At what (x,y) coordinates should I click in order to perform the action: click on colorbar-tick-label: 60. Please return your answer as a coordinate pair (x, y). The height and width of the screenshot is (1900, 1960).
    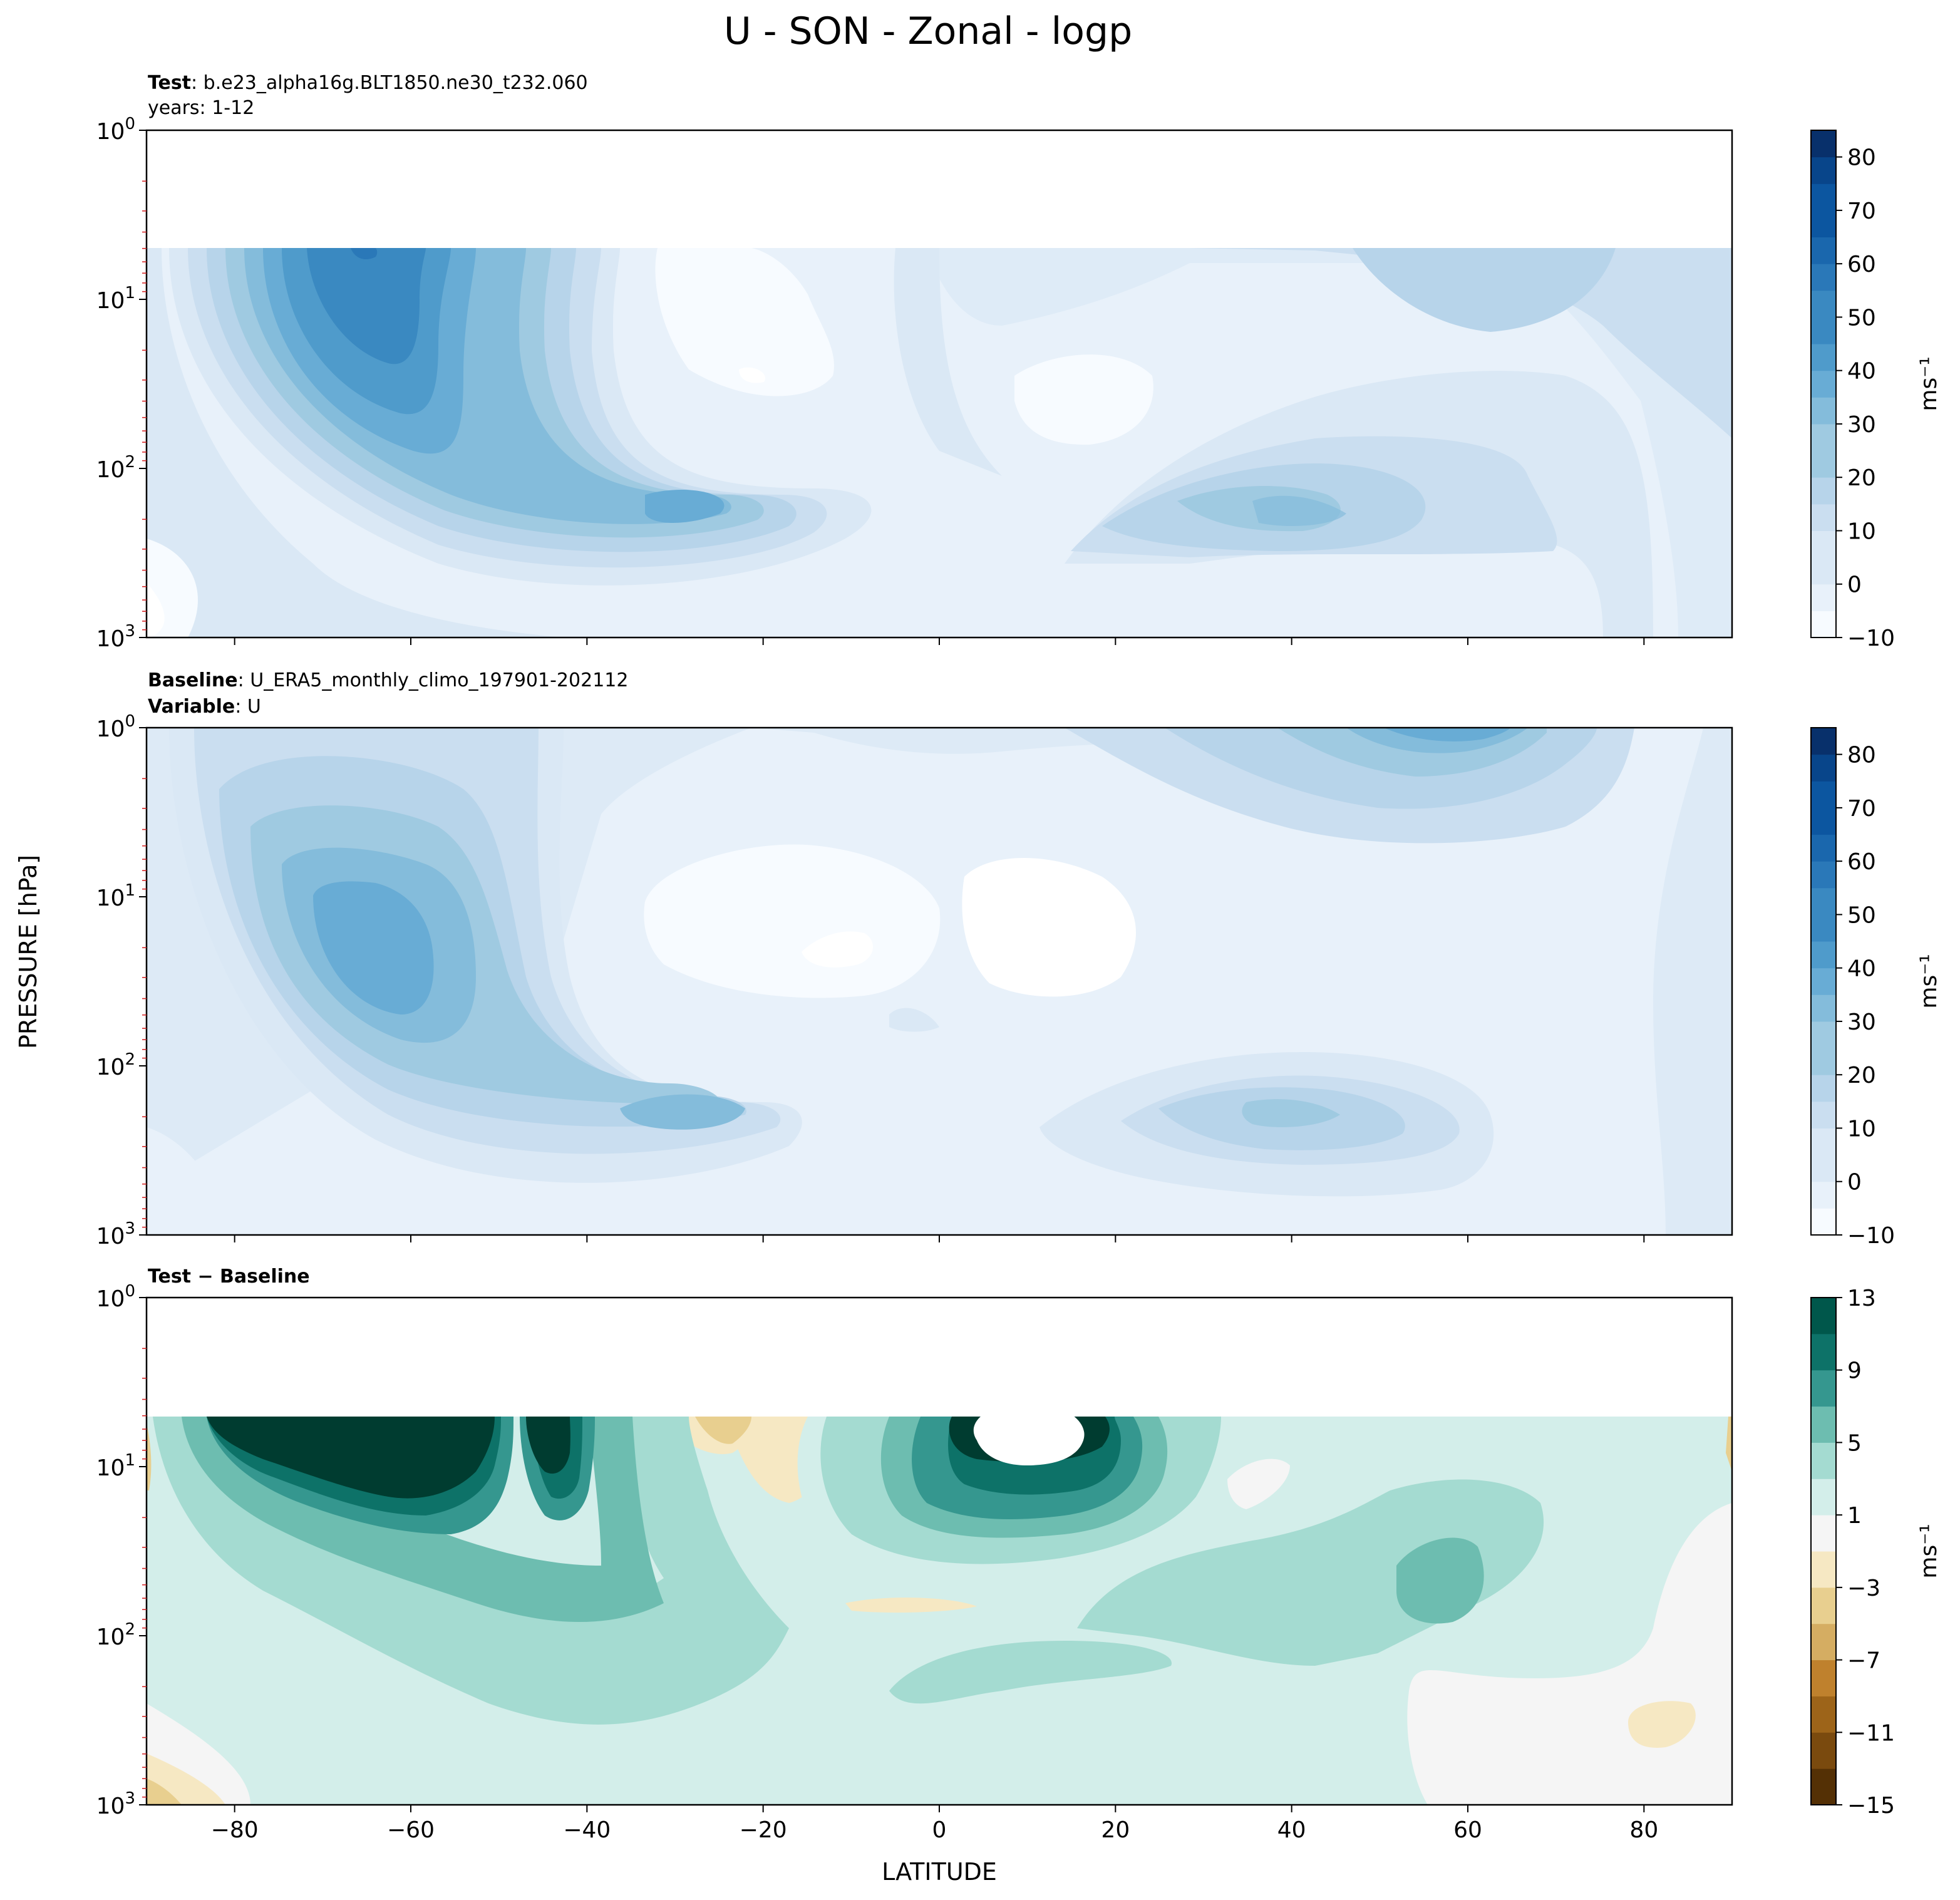
    Looking at the image, I should click on (1861, 264).